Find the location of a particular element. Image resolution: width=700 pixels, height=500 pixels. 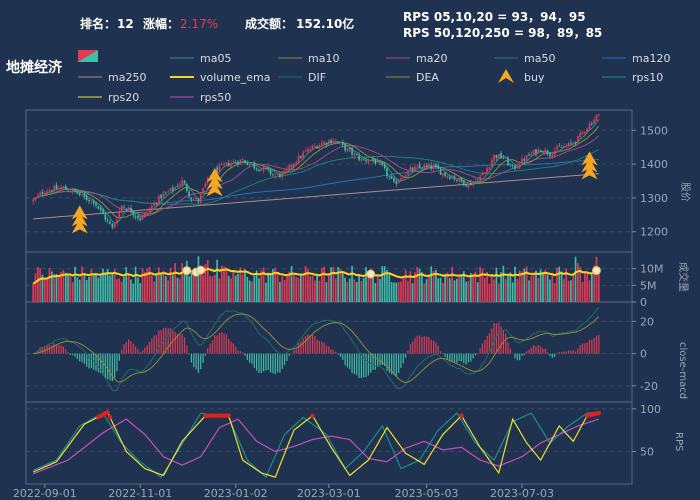

ma250-line is located at coordinates (316, 196).